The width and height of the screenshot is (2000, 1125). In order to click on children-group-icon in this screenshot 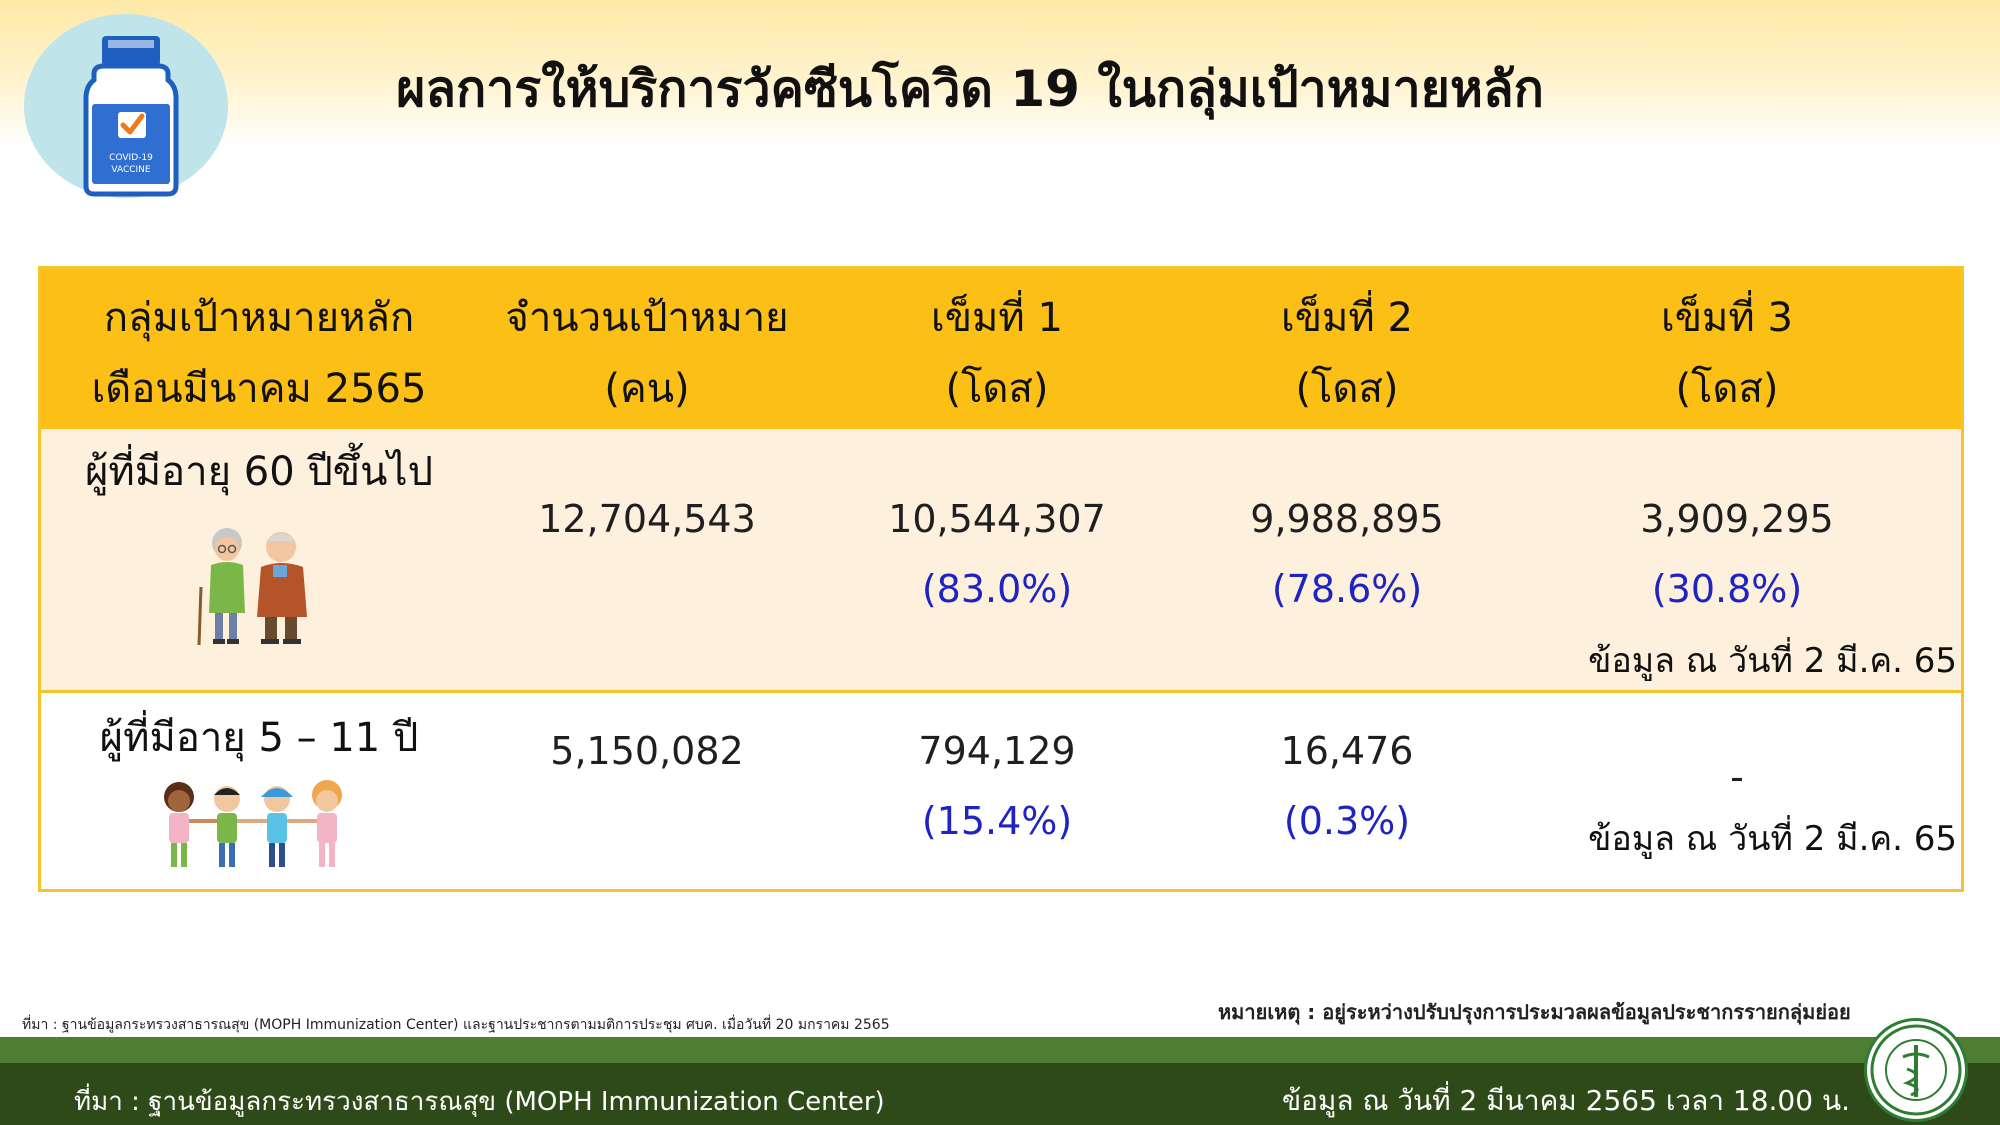, I will do `click(253, 823)`.